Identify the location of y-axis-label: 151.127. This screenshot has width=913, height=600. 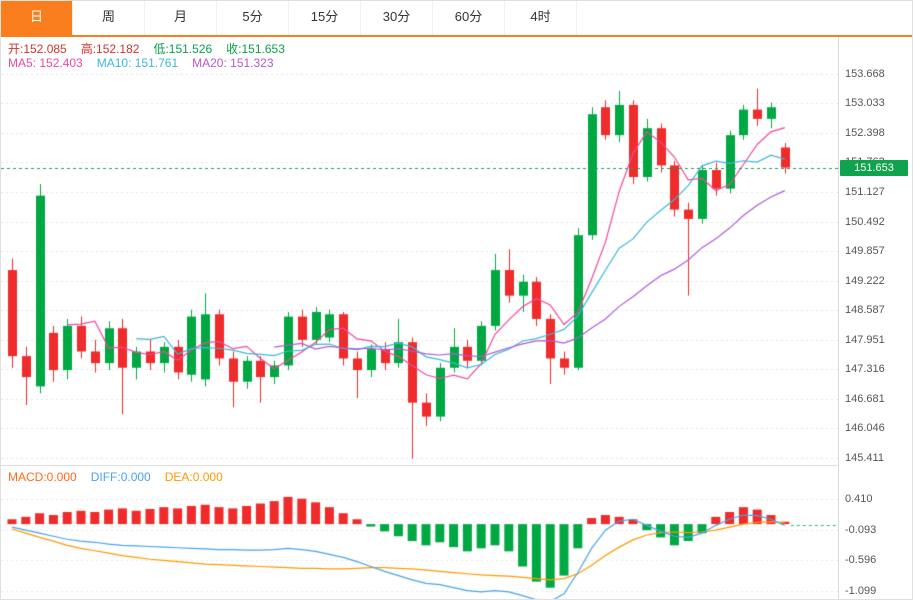
(865, 192).